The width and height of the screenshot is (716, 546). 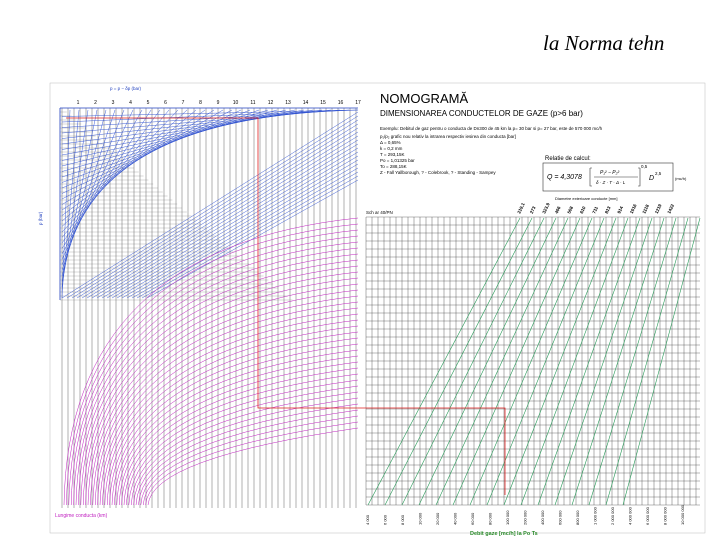 What do you see at coordinates (558, 209) in the screenshot?
I see `diameter: 406` at bounding box center [558, 209].